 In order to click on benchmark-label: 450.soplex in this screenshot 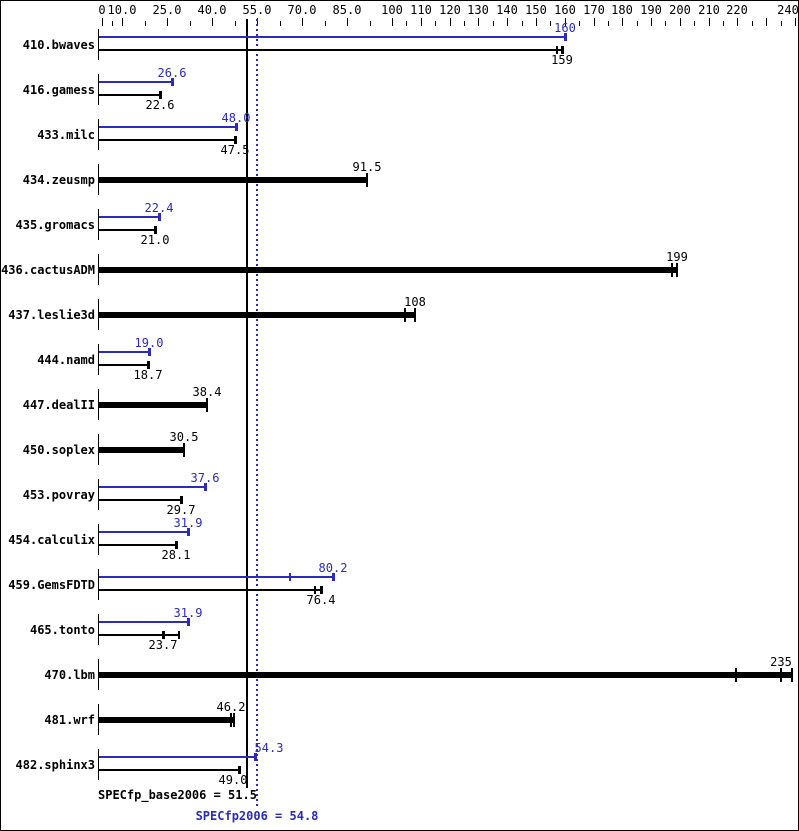, I will do `click(58, 450)`.